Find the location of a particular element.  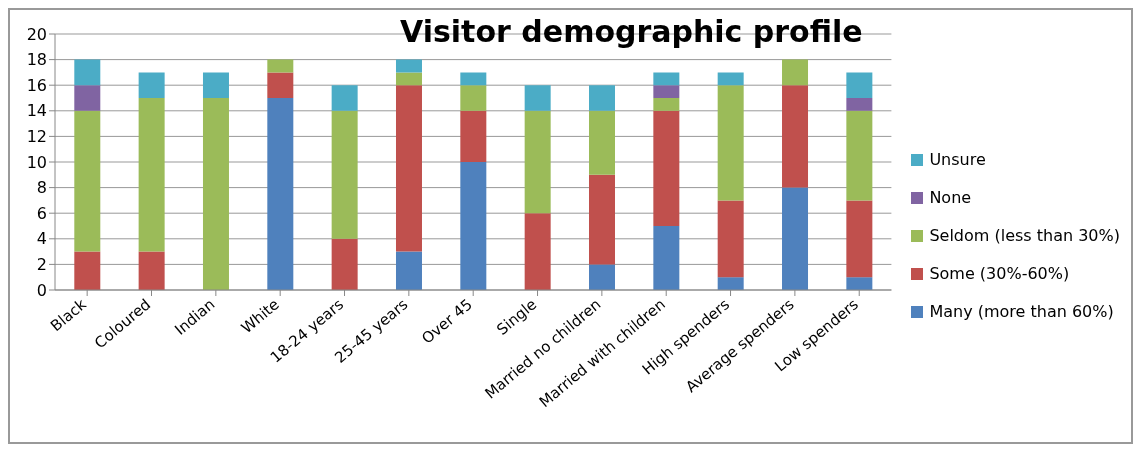

y-tick-label: 20 is located at coordinates (36, 34).